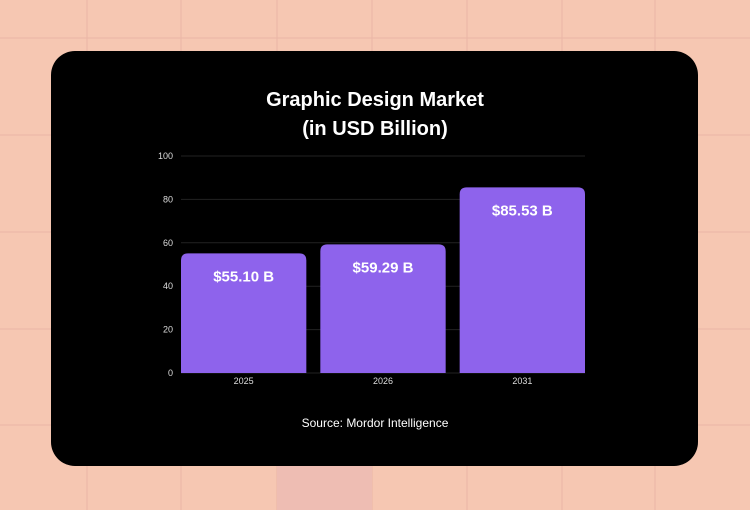 This screenshot has width=750, height=510. Describe the element at coordinates (168, 330) in the screenshot. I see `y-tick-label: 20` at that location.